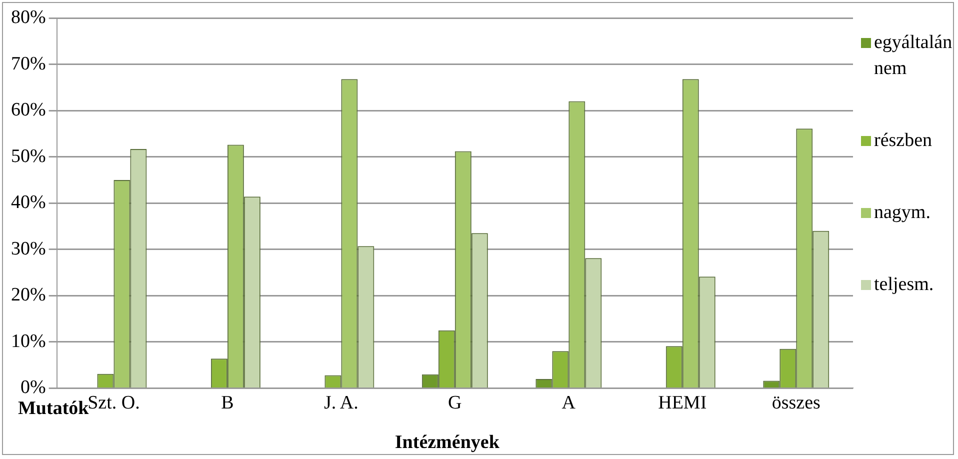  I want to click on x-tick-label: összes, so click(796, 403).